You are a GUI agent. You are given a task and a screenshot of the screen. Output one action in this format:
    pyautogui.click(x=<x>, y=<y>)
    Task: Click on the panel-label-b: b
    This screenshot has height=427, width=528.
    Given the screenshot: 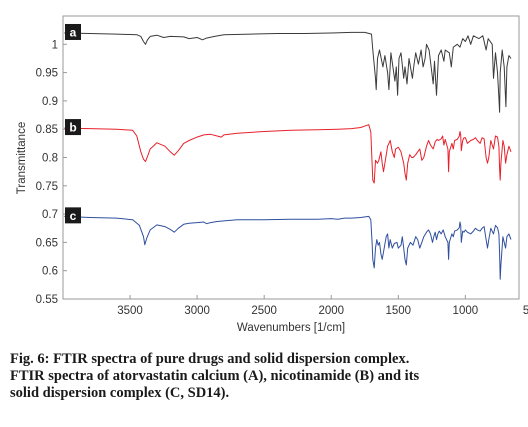 What is the action you would take?
    pyautogui.click(x=72, y=128)
    